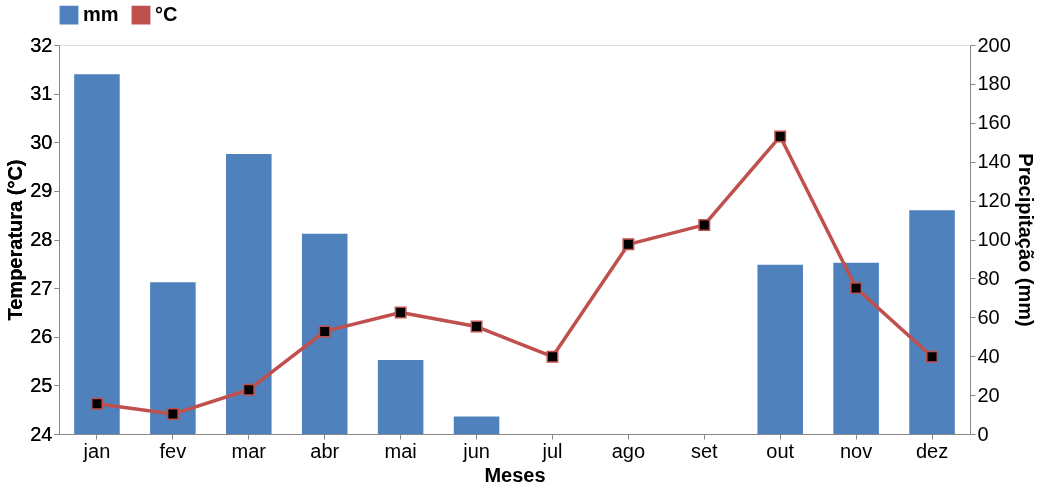 The image size is (1047, 495). I want to click on x-tick-label: ago, so click(628, 450).